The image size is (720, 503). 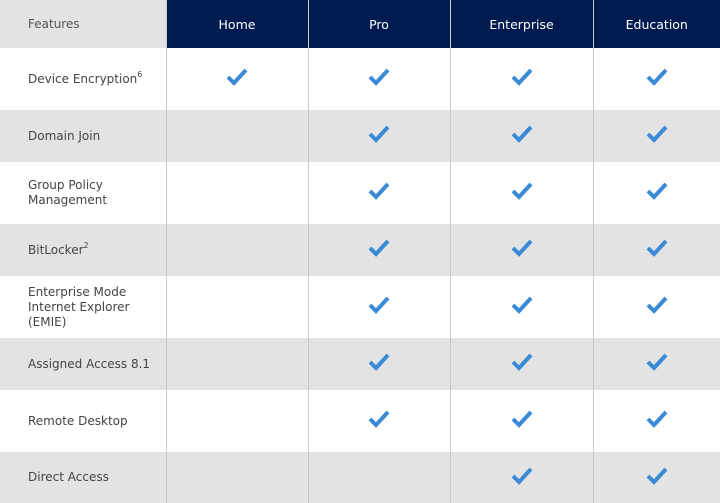 I want to click on column-header-education: Education, so click(x=656, y=24).